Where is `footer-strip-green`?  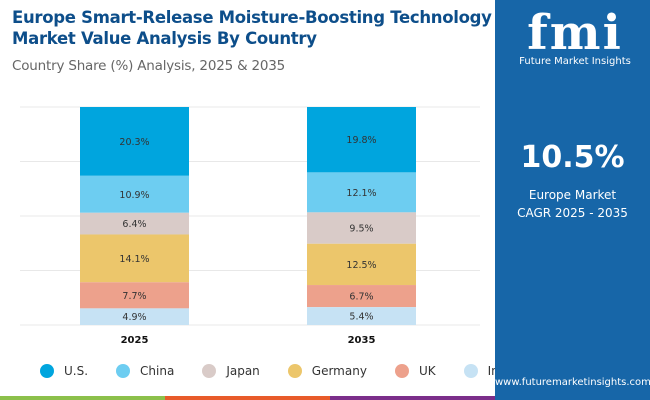 footer-strip-green is located at coordinates (82, 398).